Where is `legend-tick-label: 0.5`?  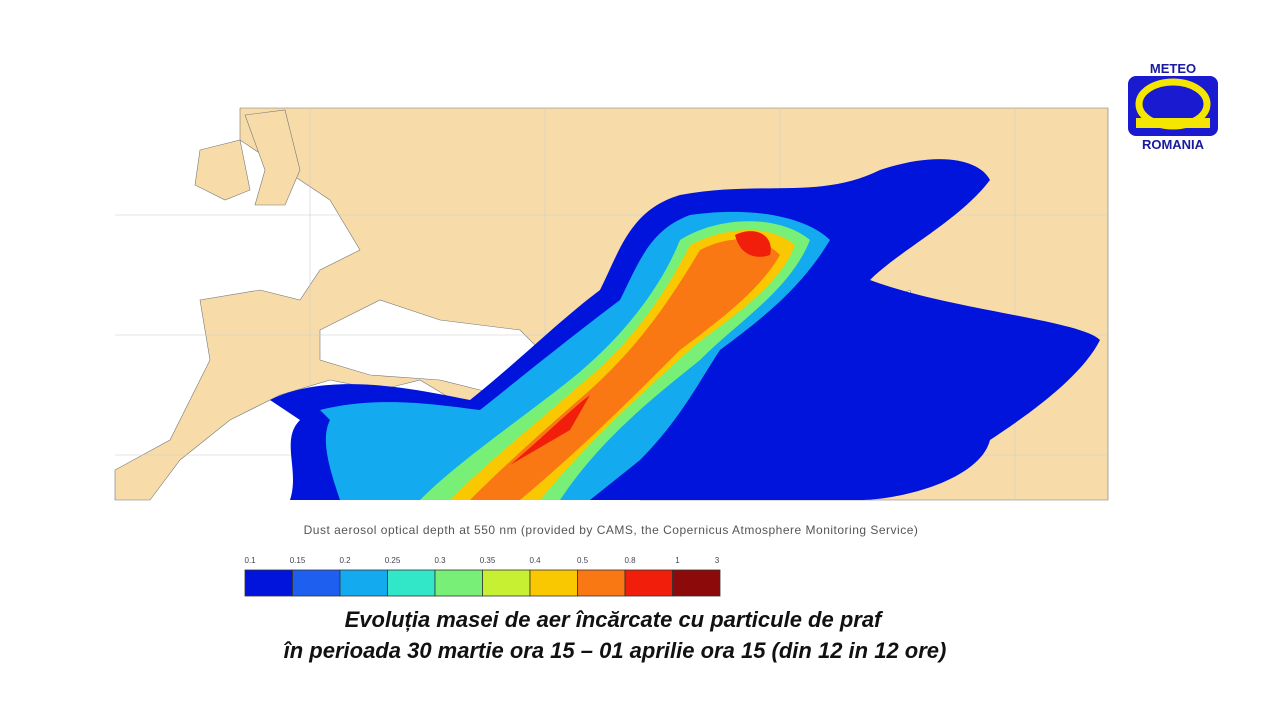
legend-tick-label: 0.5 is located at coordinates (583, 560).